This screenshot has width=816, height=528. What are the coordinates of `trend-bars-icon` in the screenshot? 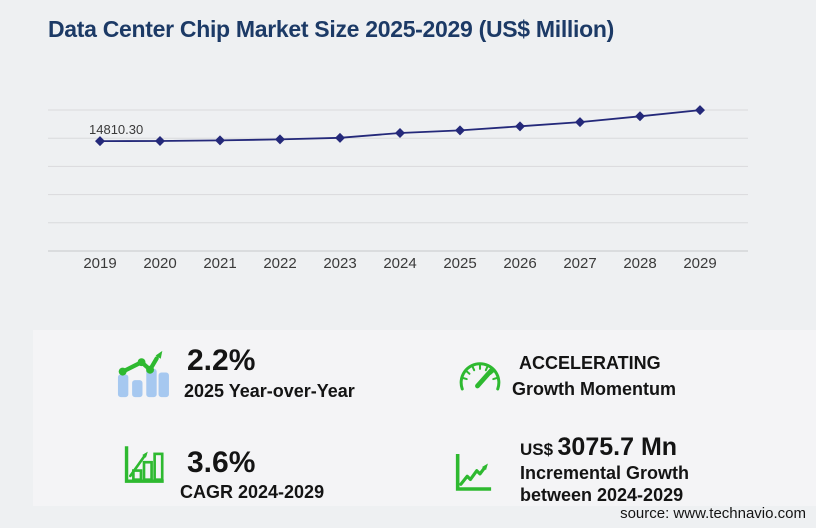 It's located at (143, 374).